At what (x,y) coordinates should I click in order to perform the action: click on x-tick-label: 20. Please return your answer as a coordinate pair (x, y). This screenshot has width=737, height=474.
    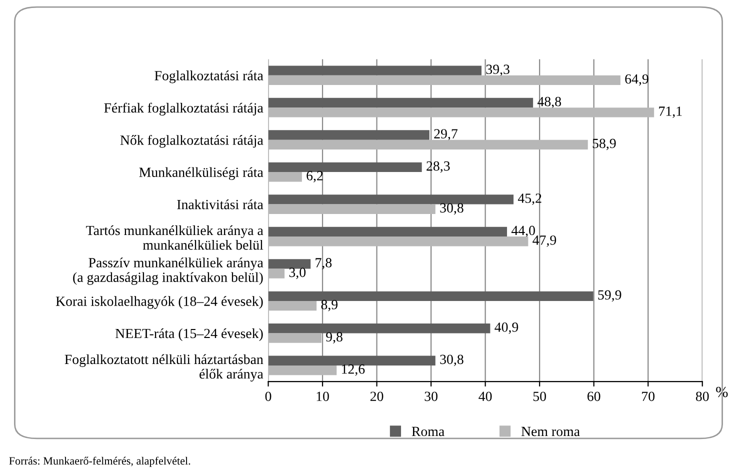
    Looking at the image, I should click on (377, 397).